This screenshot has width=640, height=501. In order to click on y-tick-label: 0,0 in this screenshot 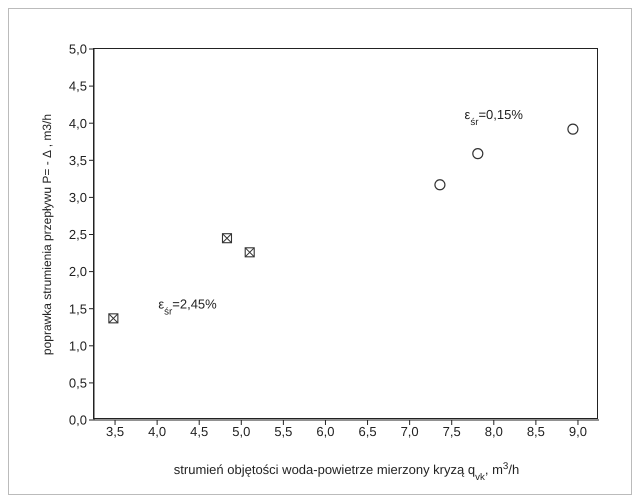, I will do `click(77, 420)`.